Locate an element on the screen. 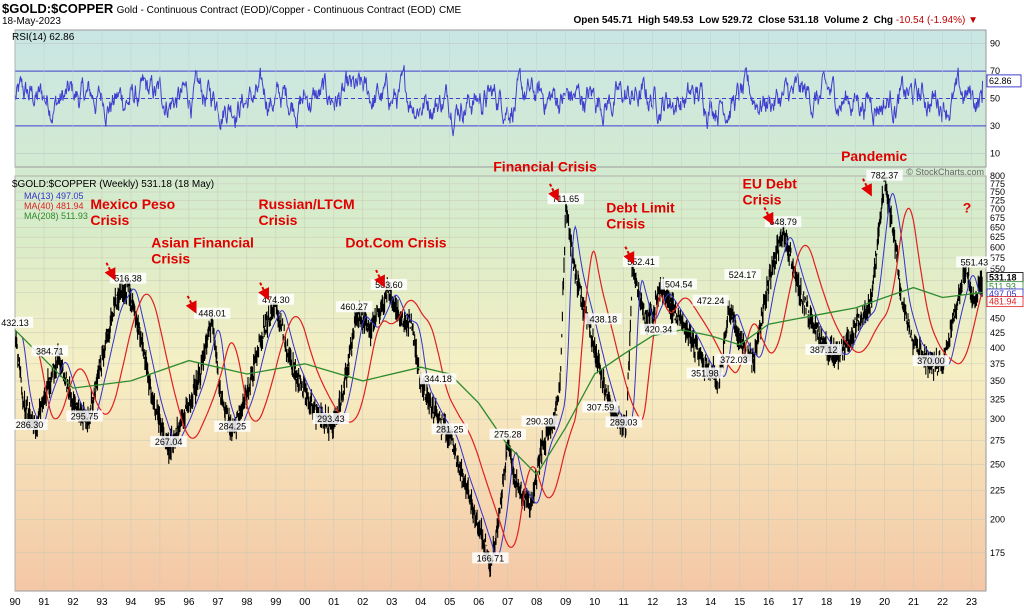  chg-label: Chg is located at coordinates (883, 20).